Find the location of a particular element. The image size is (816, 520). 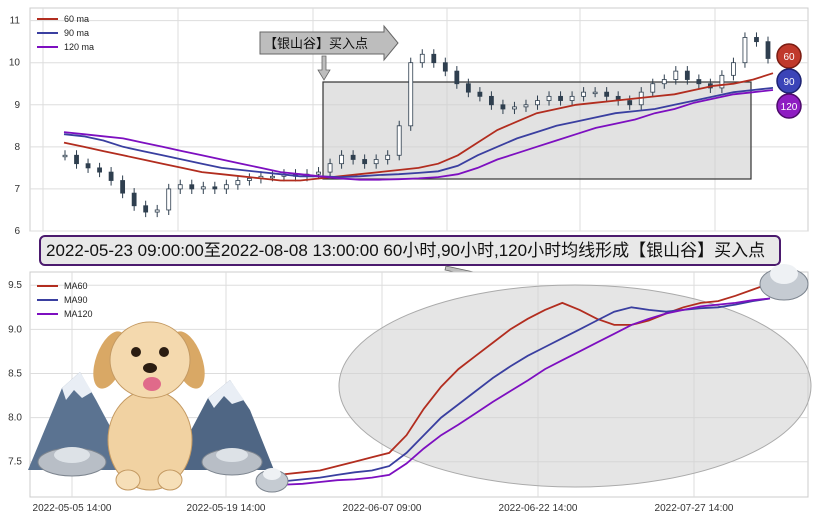

top-y-tick-11: 11 is located at coordinates (15, 21).